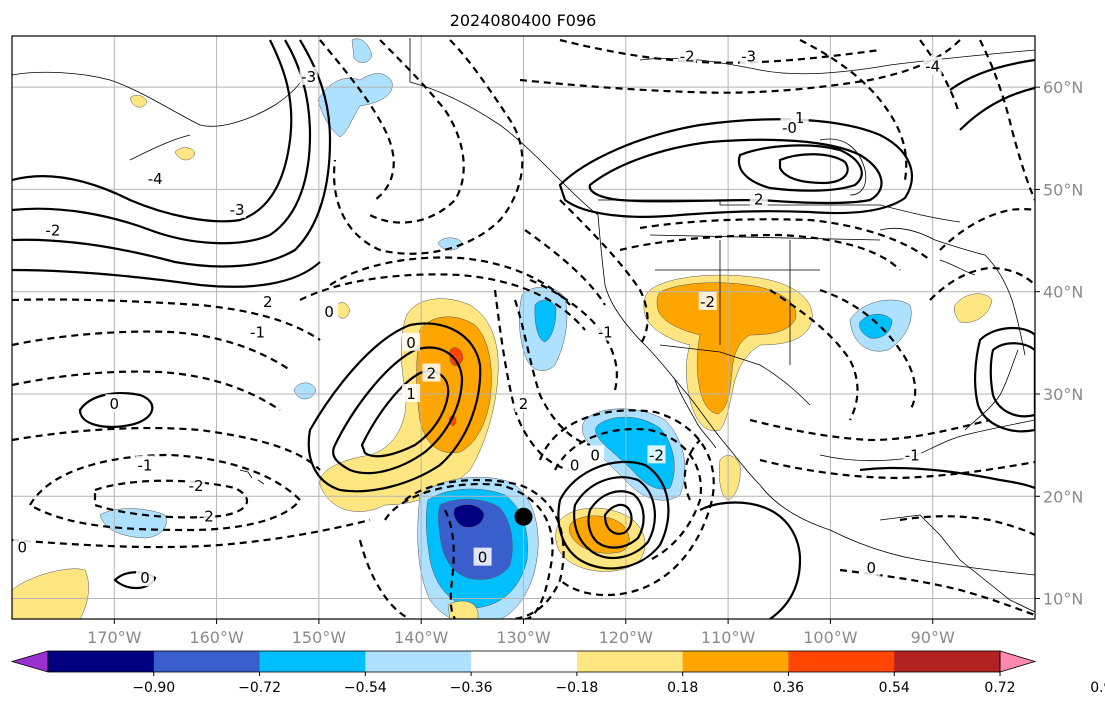 The height and width of the screenshot is (712, 1105). Describe the element at coordinates (471, 688) in the screenshot. I see `colorbar-tick-label: −0.36` at that location.